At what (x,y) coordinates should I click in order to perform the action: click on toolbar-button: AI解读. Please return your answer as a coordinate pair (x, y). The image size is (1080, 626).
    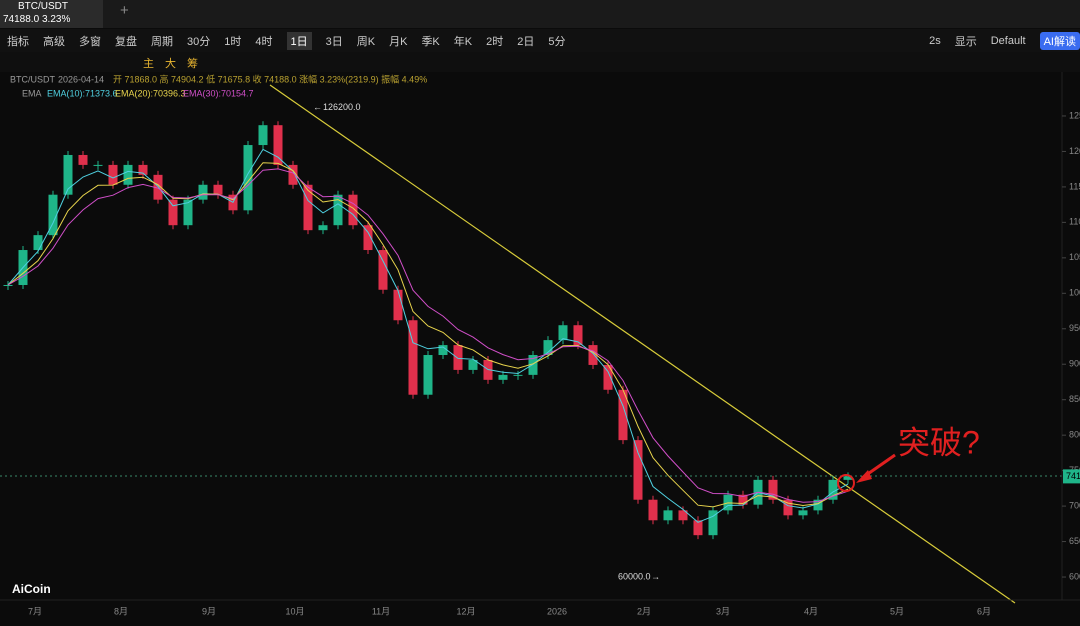
    Looking at the image, I should click on (1059, 40).